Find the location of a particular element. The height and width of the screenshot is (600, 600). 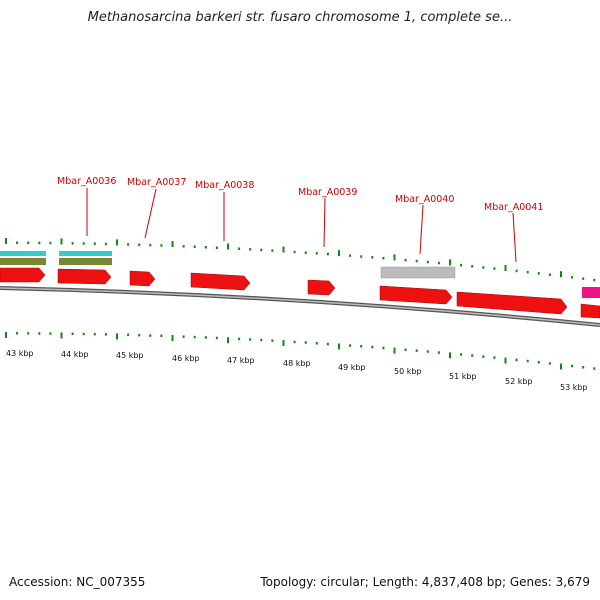

scale-label: 51 kbp is located at coordinates (463, 376).